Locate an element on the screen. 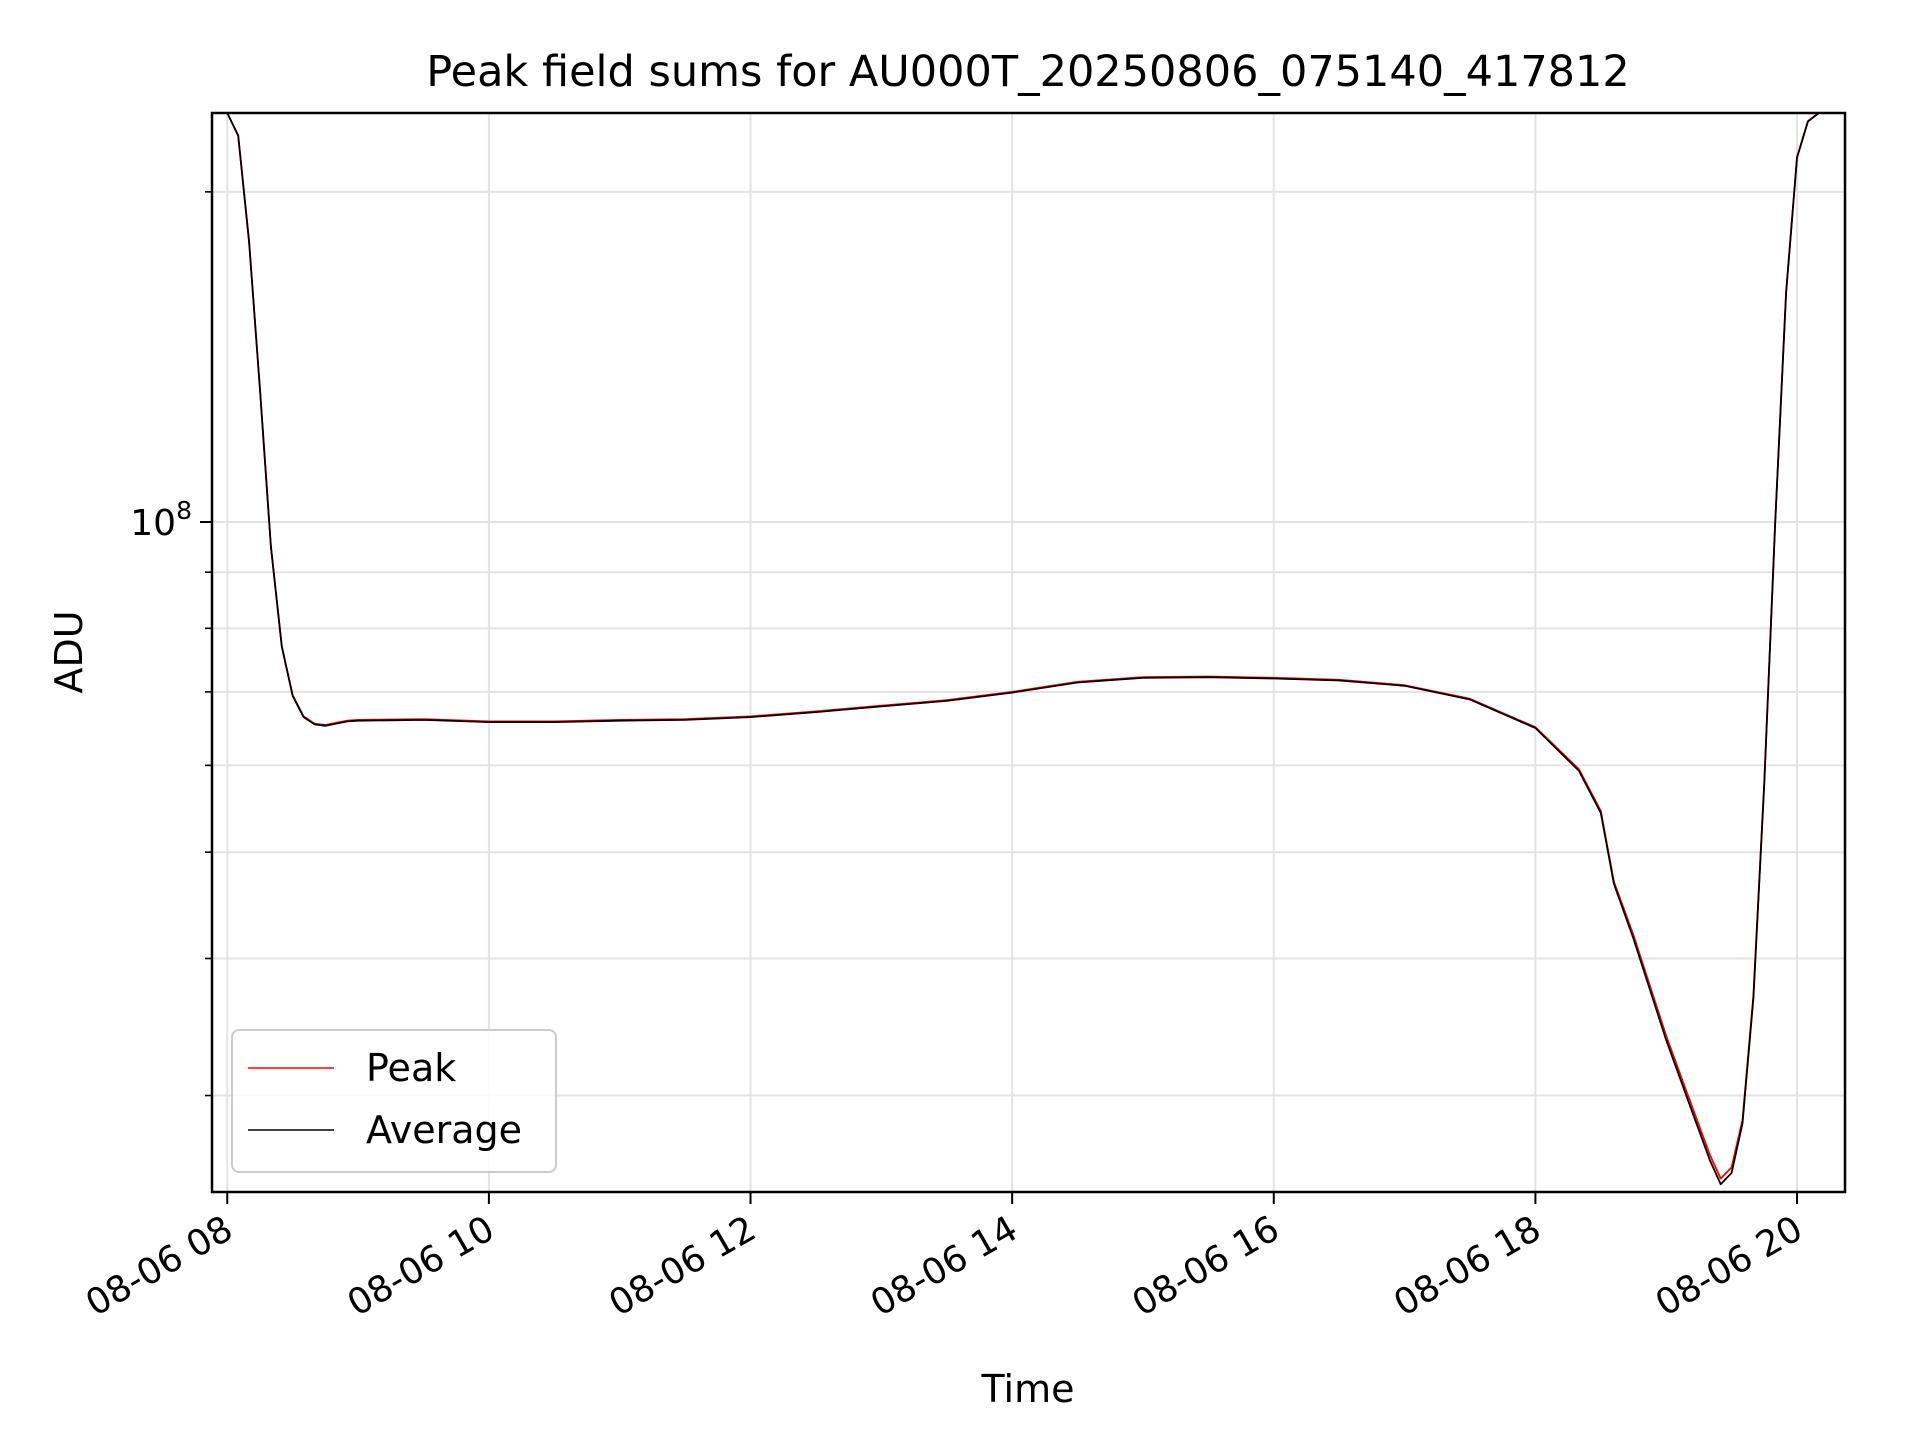 The image size is (1920, 1440). legend-label-average: Average is located at coordinates (444, 1130).